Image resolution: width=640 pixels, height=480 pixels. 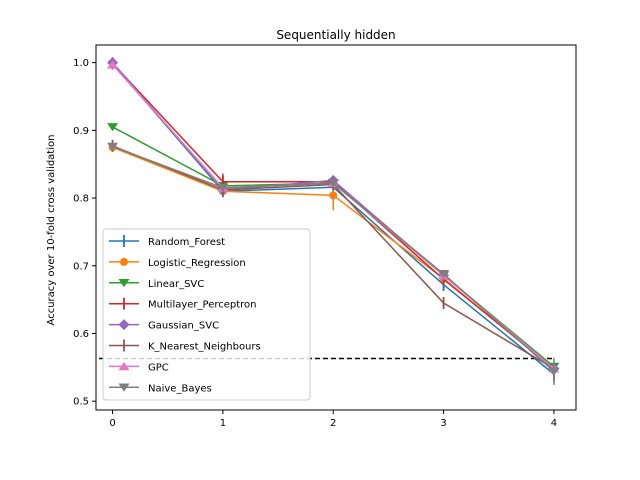 I want to click on legend-entry: Multilayer_Perceptron, so click(x=183, y=304).